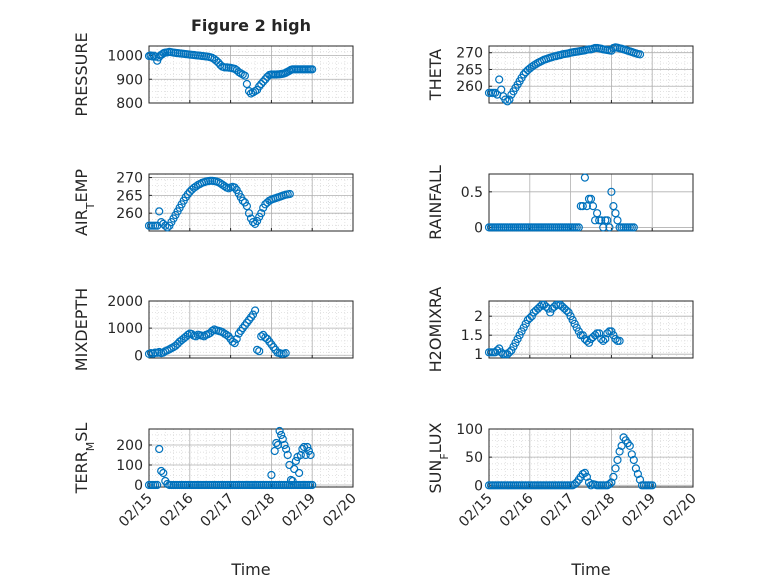 Image resolution: width=778 pixels, height=588 pixels. I want to click on y-axis-label: MIXDEPTH, so click(81, 329).